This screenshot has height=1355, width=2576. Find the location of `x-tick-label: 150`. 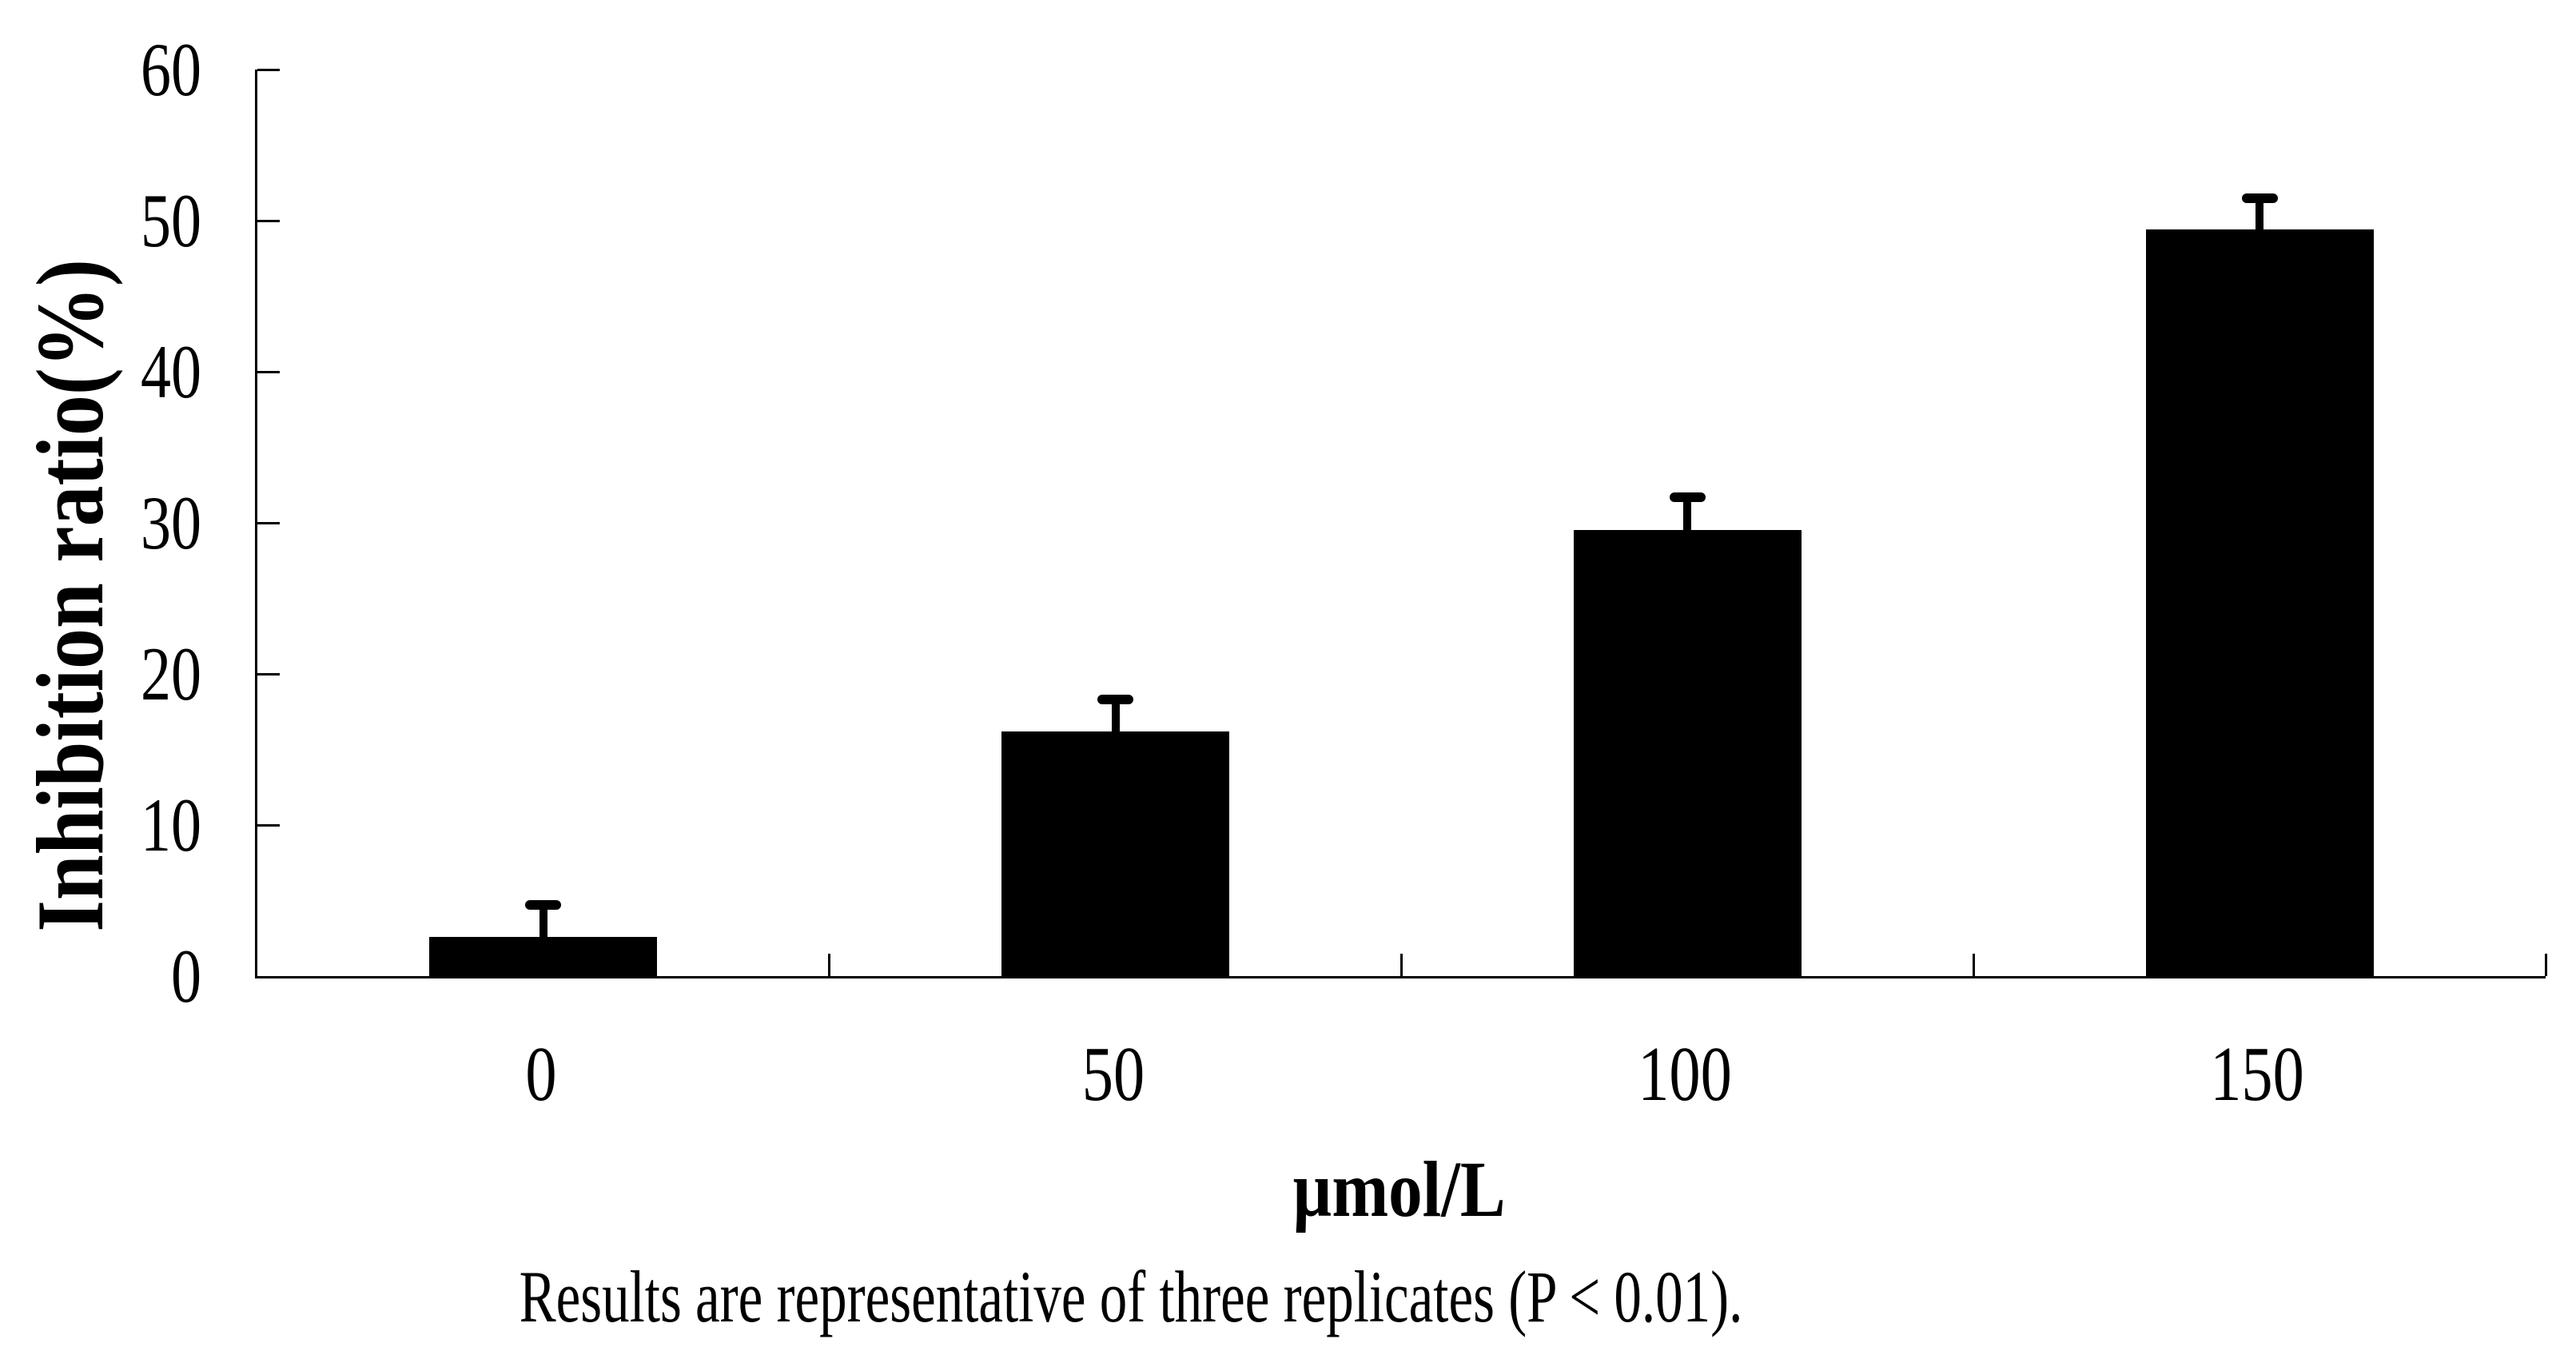

x-tick-label: 150 is located at coordinates (2257, 1074).